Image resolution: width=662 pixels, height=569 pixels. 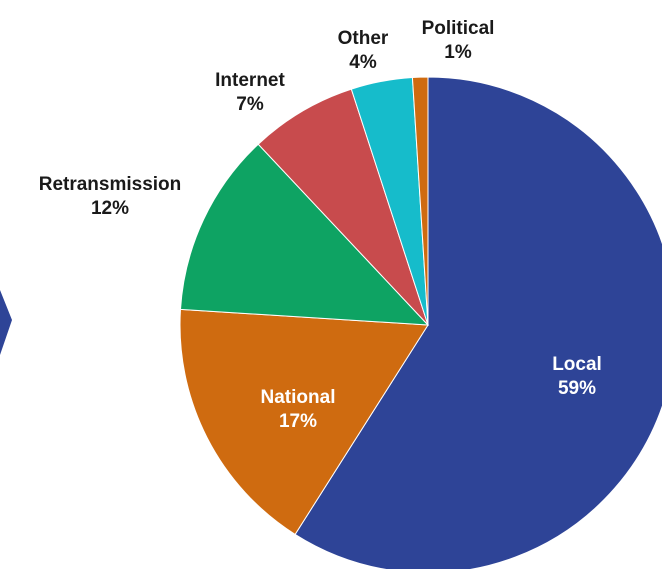 I want to click on slice-label-other: Other, so click(x=363, y=38).